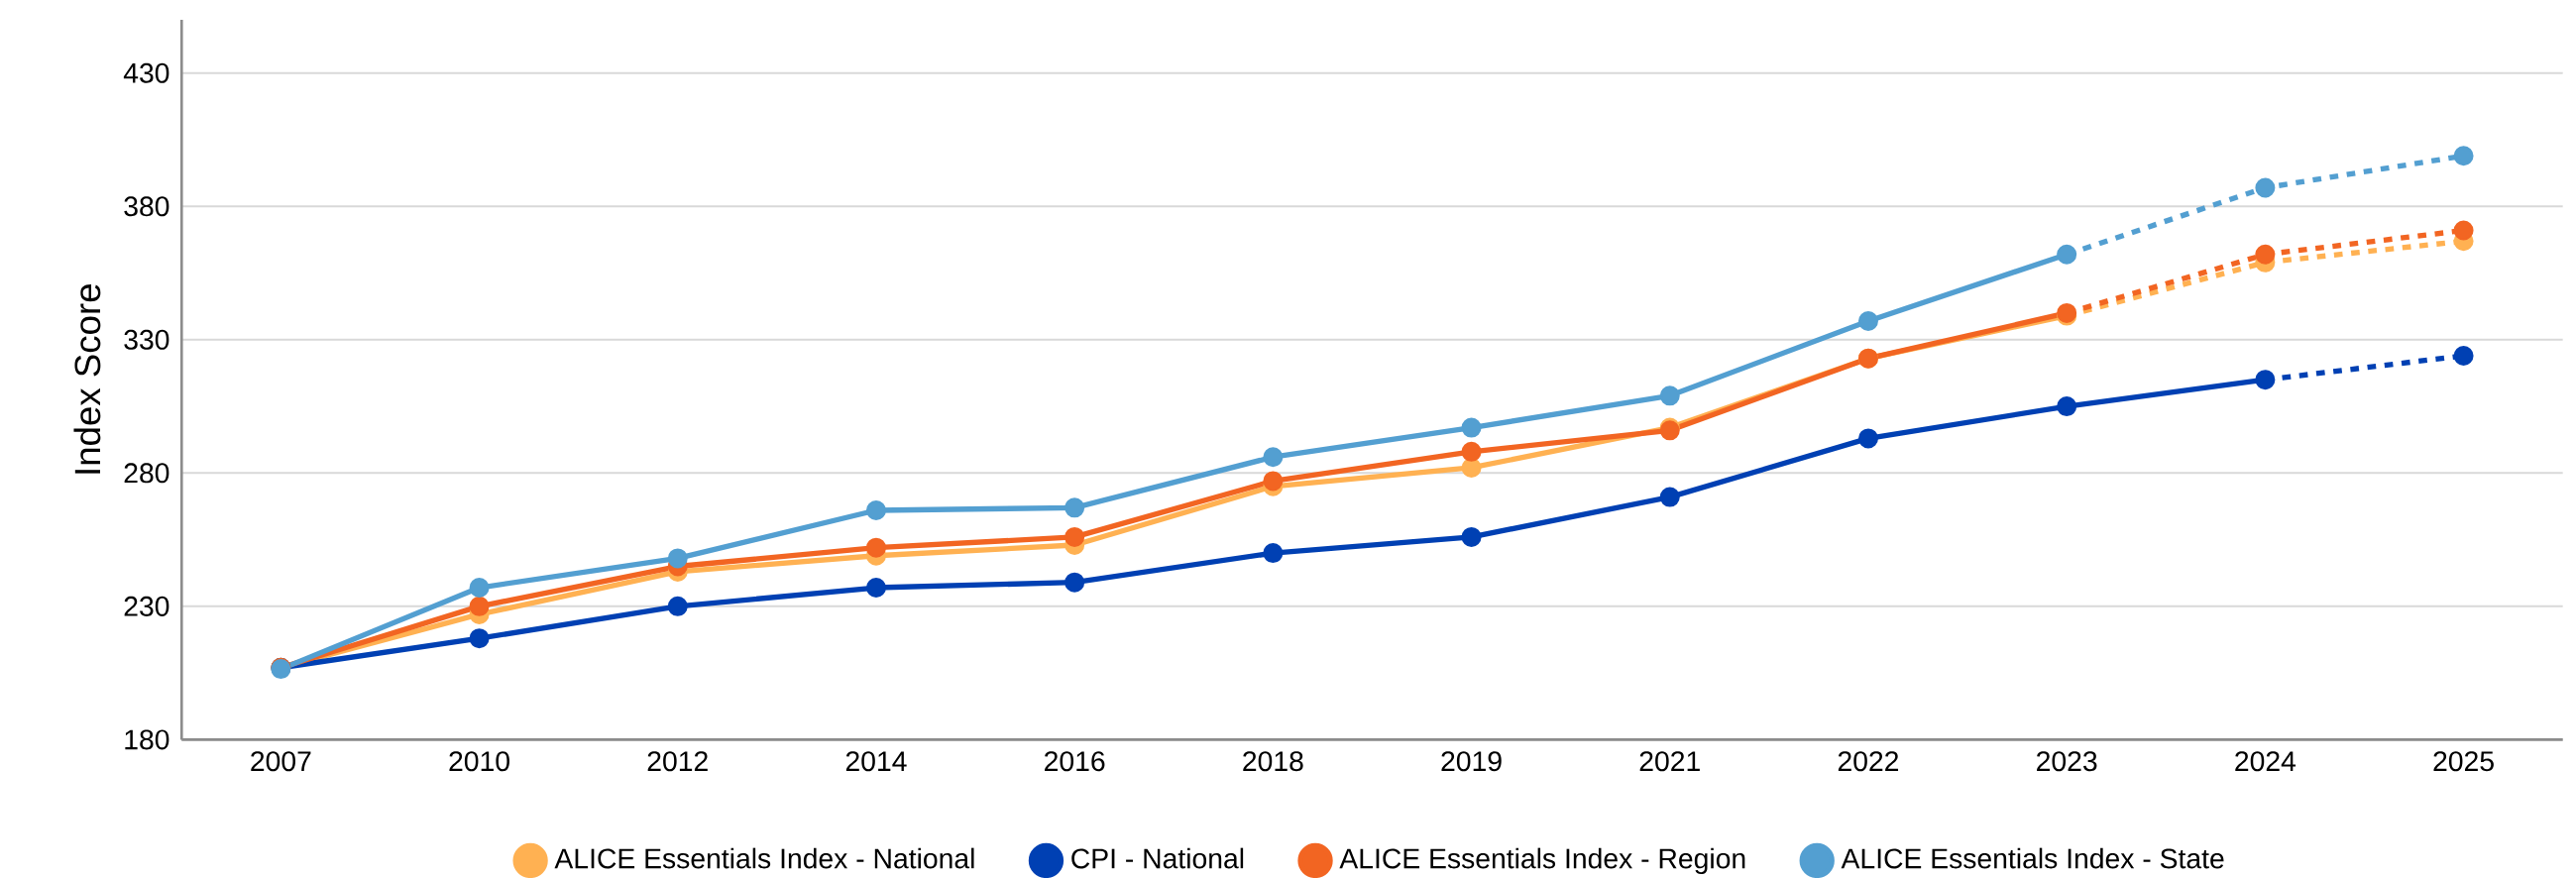  Describe the element at coordinates (147, 739) in the screenshot. I see `y-tick-label: 180` at that location.